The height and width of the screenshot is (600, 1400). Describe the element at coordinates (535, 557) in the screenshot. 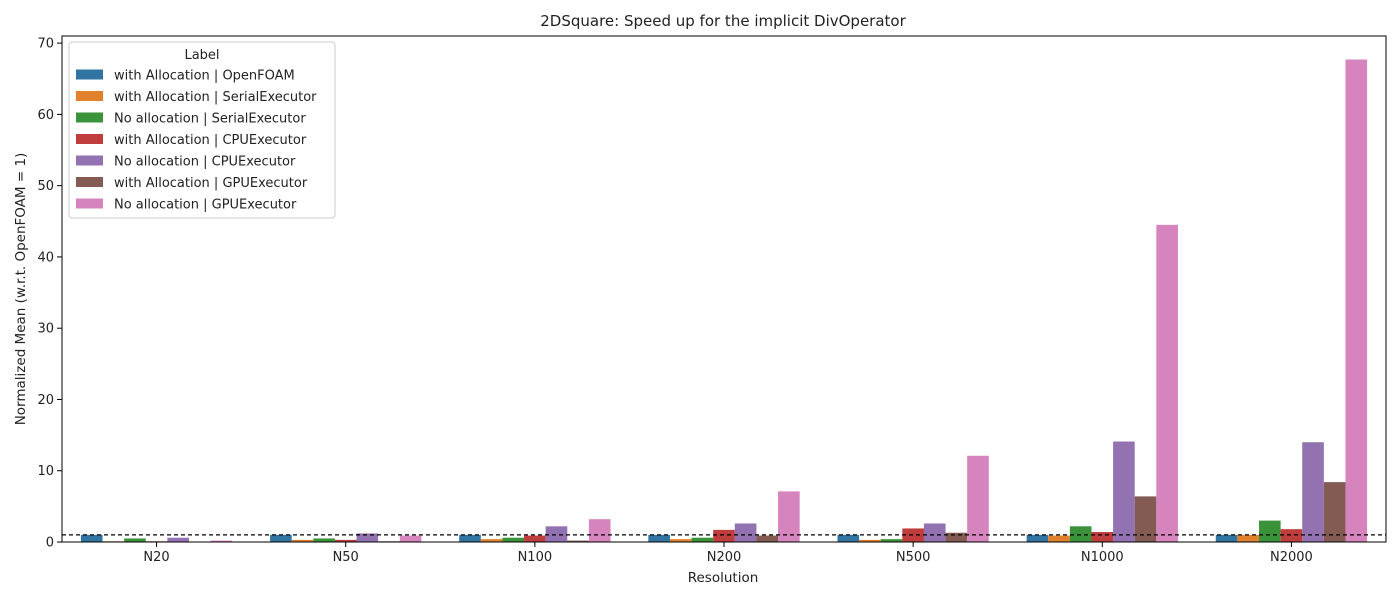

I see `x-tick-label: N100` at that location.